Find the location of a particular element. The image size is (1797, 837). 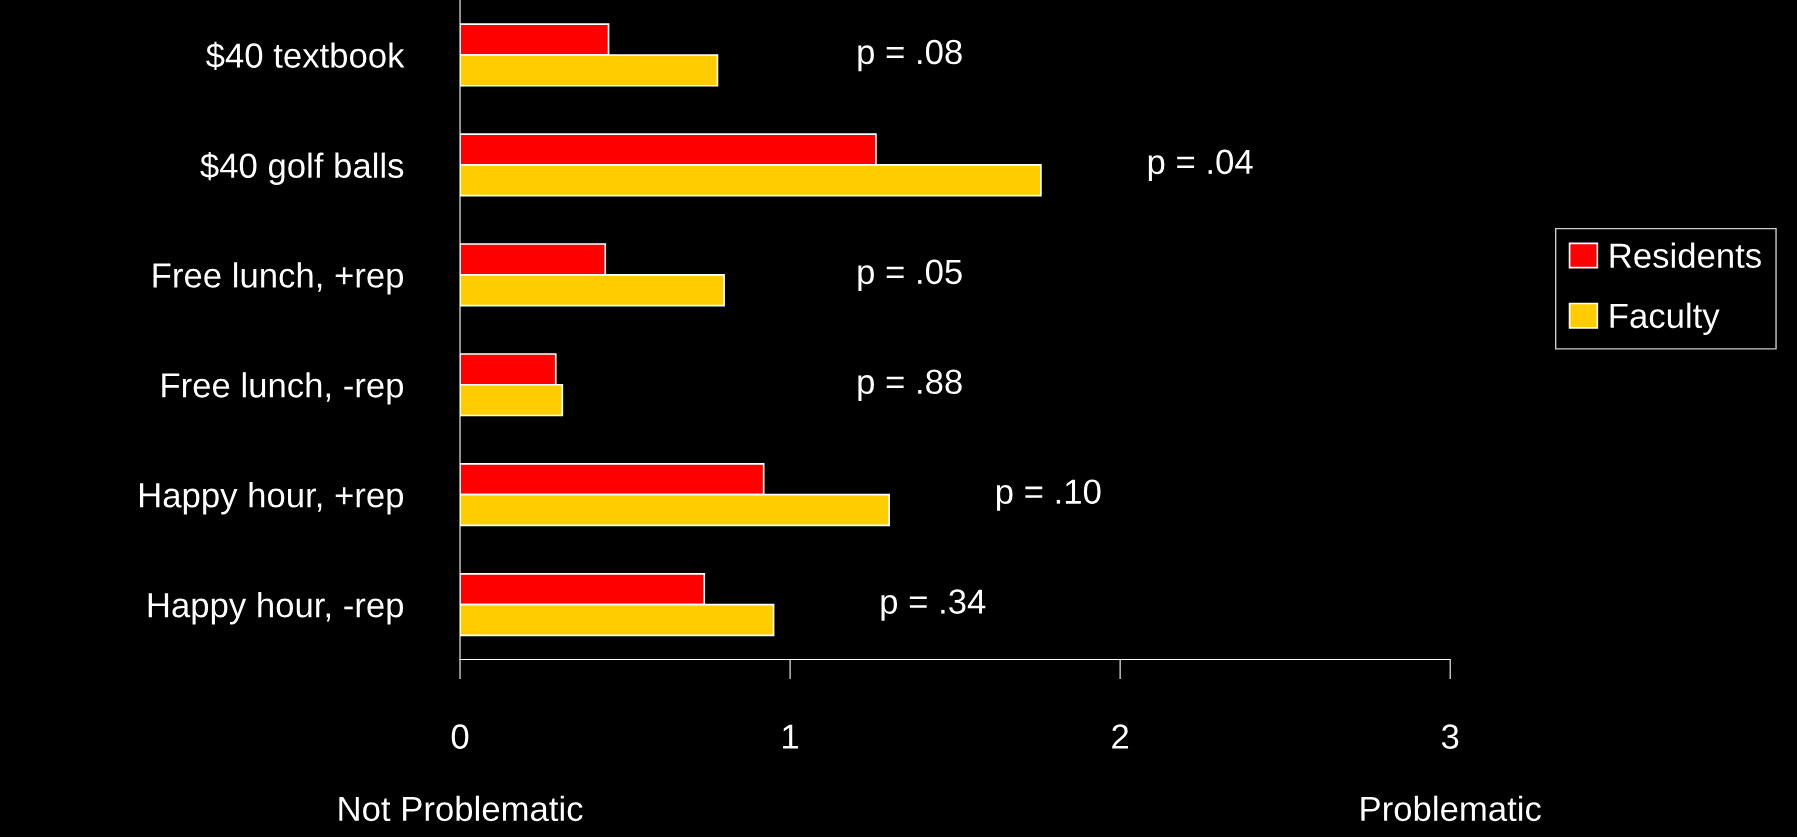

x-tick-label: 0 is located at coordinates (460, 736).